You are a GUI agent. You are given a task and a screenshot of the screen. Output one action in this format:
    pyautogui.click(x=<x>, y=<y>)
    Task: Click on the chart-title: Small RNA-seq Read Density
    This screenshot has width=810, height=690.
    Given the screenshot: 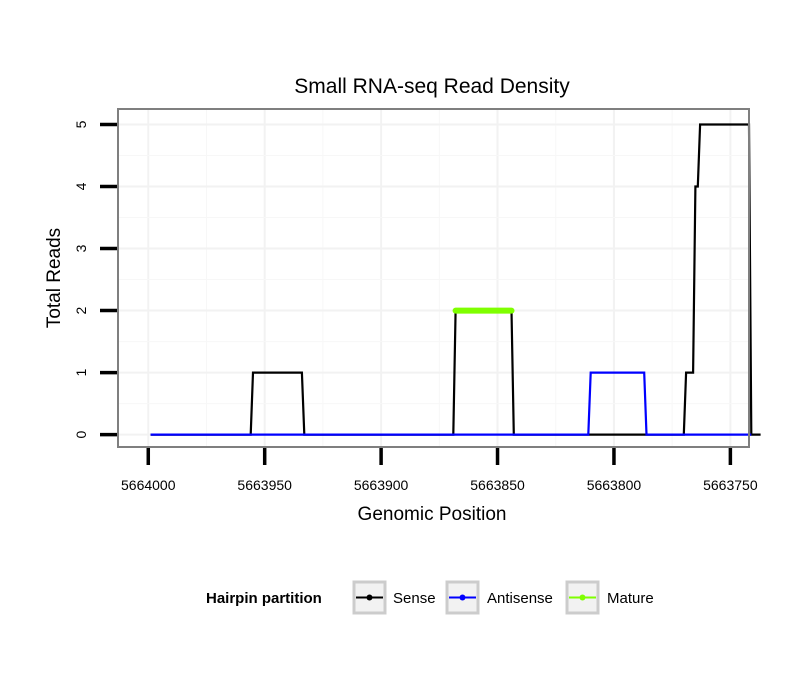 What is the action you would take?
    pyautogui.click(x=432, y=86)
    